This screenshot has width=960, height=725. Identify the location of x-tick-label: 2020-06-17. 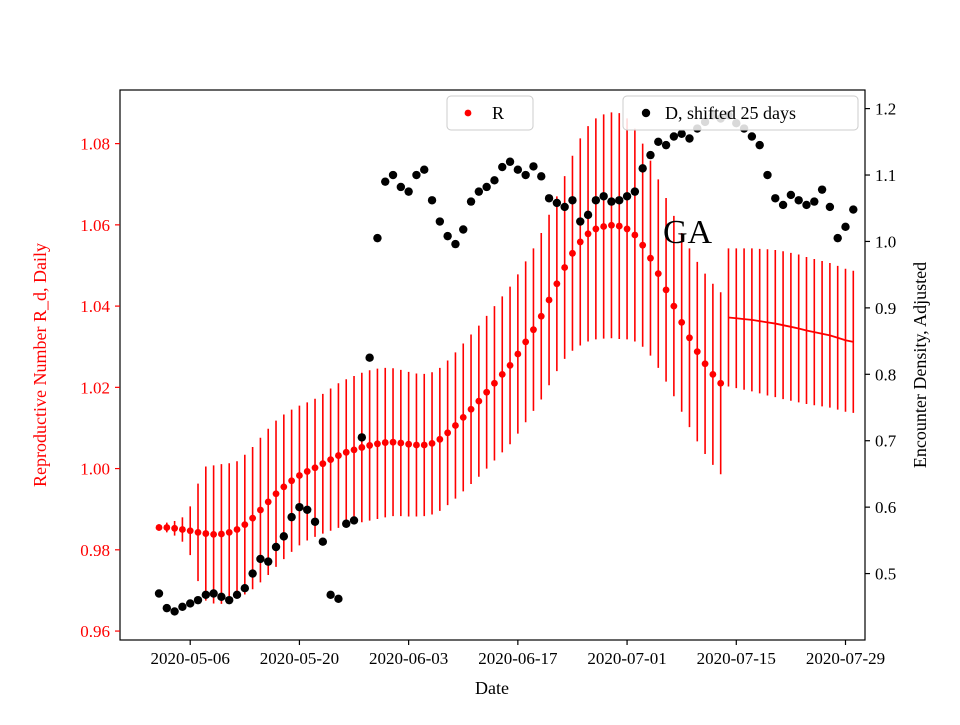
(518, 658).